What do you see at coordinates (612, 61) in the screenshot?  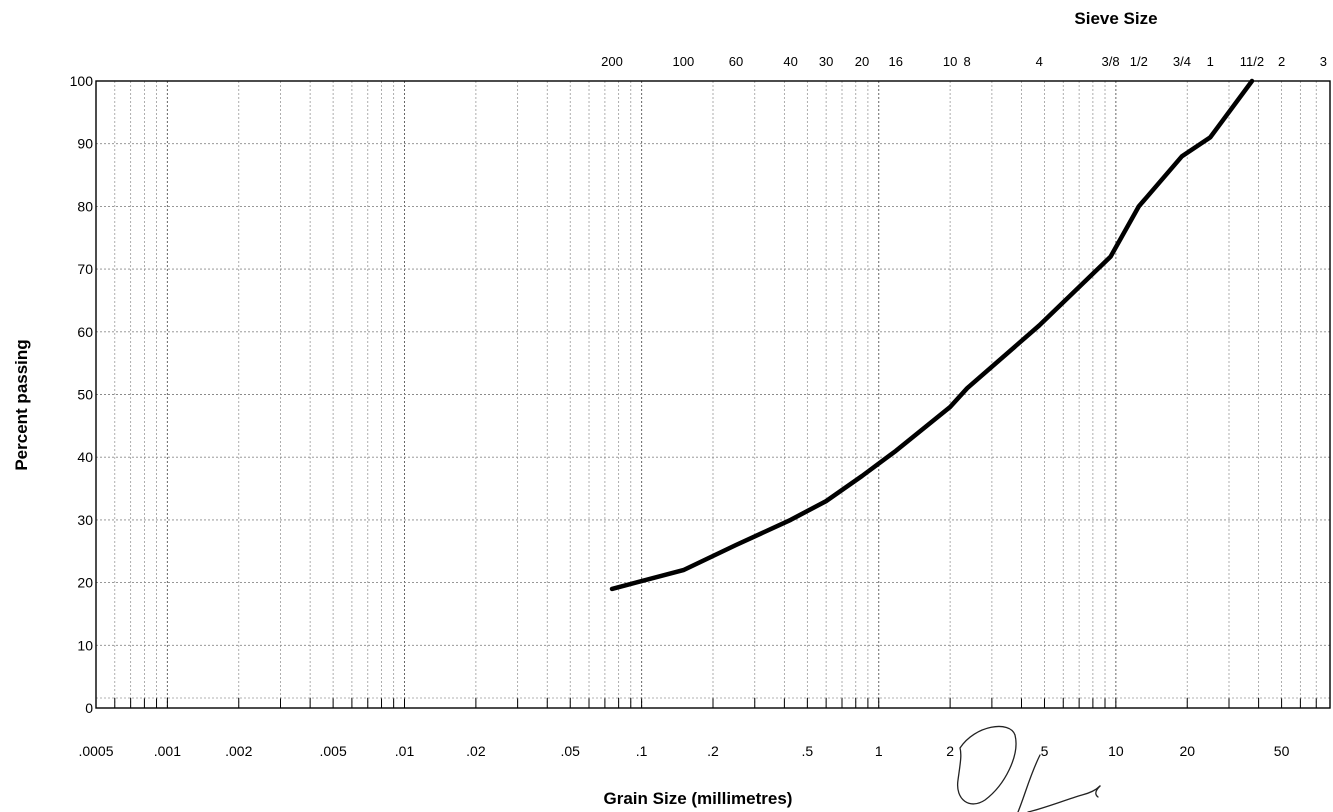 I see `sieve-tick-label: 200` at bounding box center [612, 61].